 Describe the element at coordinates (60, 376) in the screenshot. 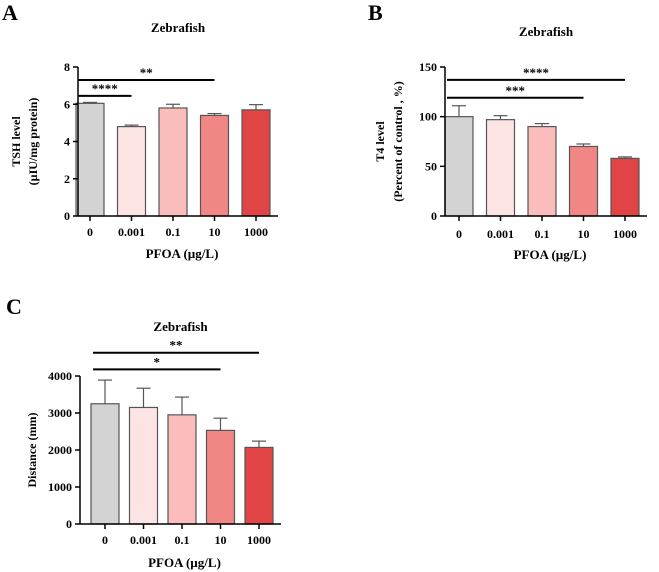

I see `y-tick-label: 4000` at that location.